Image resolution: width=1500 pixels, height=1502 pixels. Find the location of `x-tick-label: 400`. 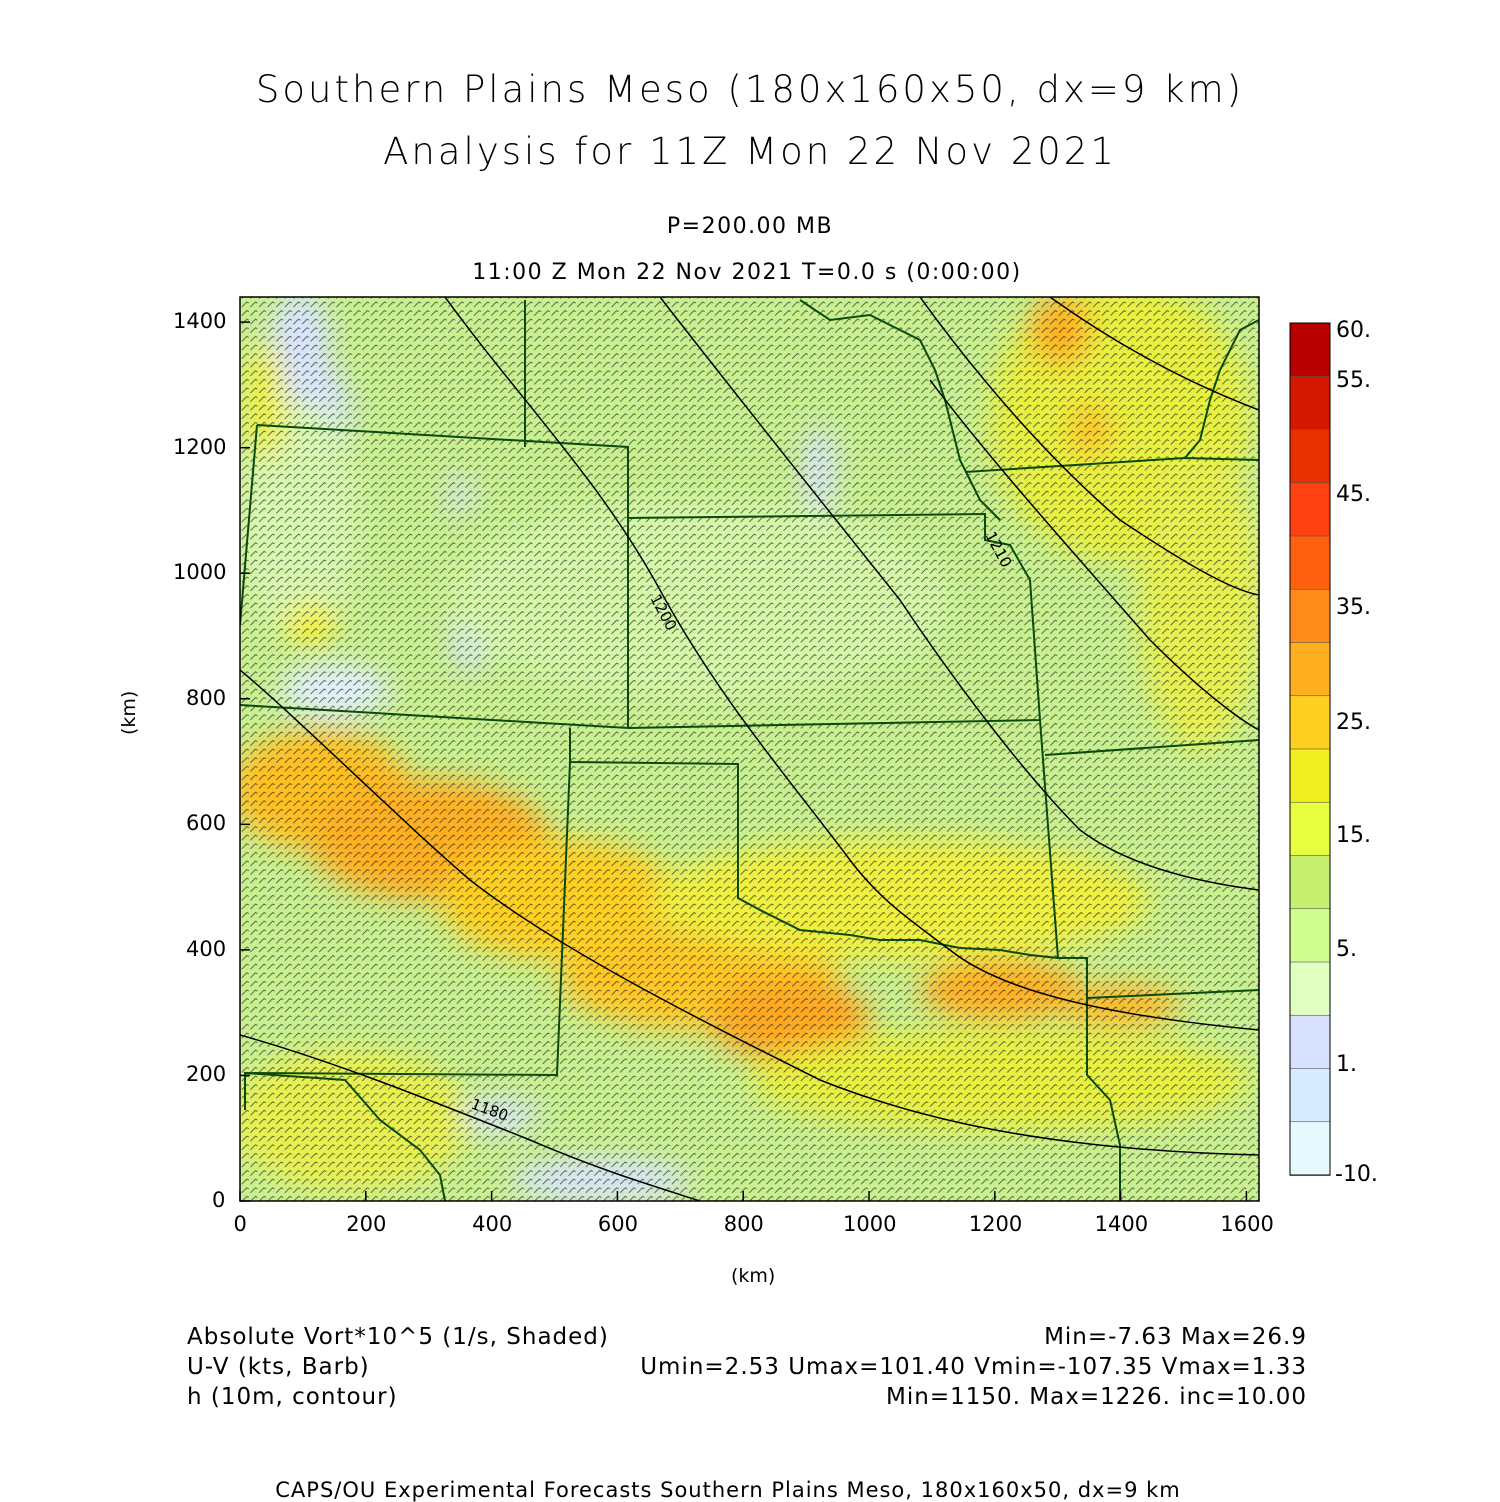

x-tick-label: 400 is located at coordinates (492, 1224).